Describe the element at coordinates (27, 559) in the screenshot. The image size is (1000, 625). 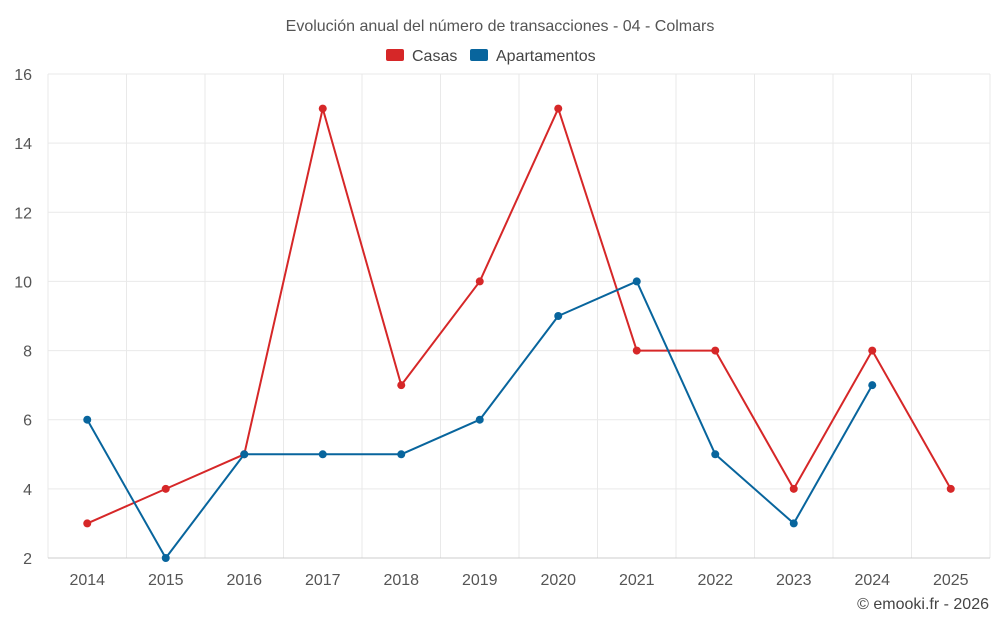
I see `y-tick-label: 2` at that location.